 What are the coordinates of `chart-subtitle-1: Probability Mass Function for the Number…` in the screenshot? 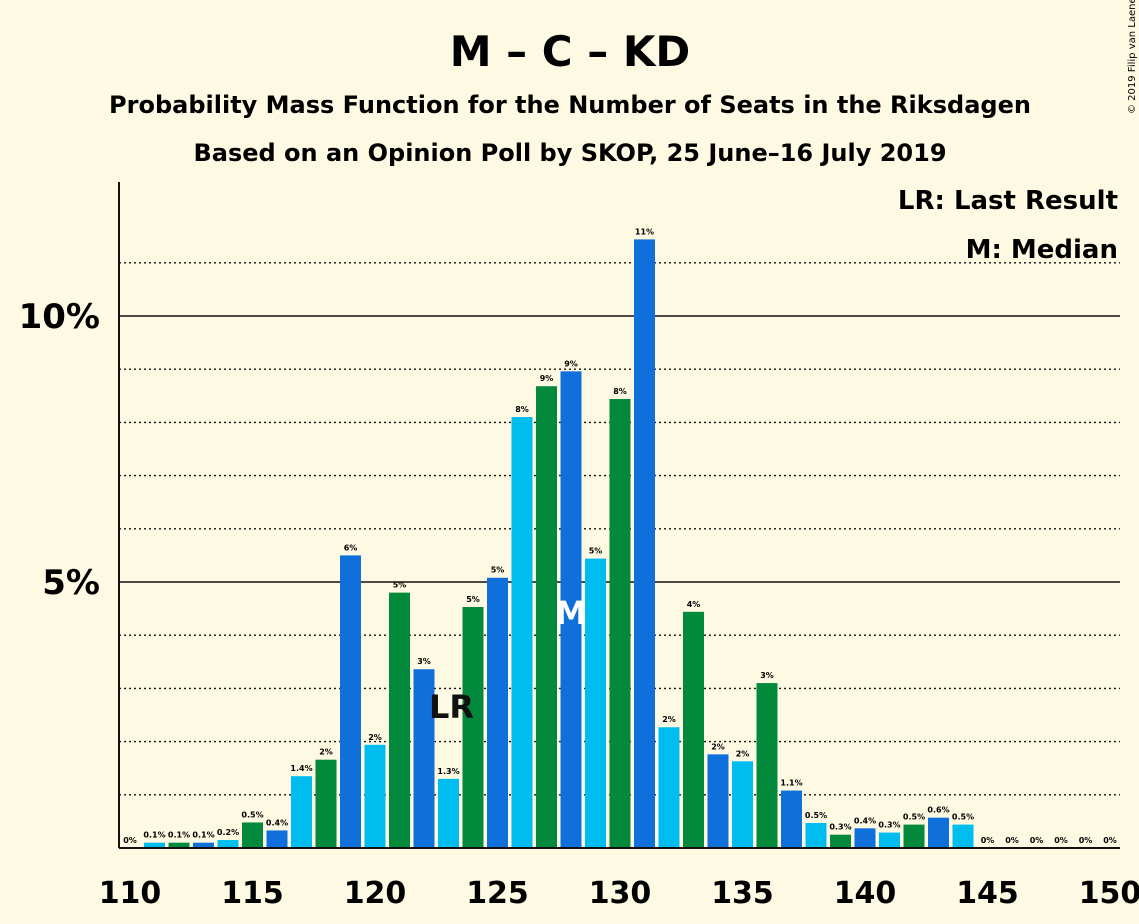 It's located at (570, 105).